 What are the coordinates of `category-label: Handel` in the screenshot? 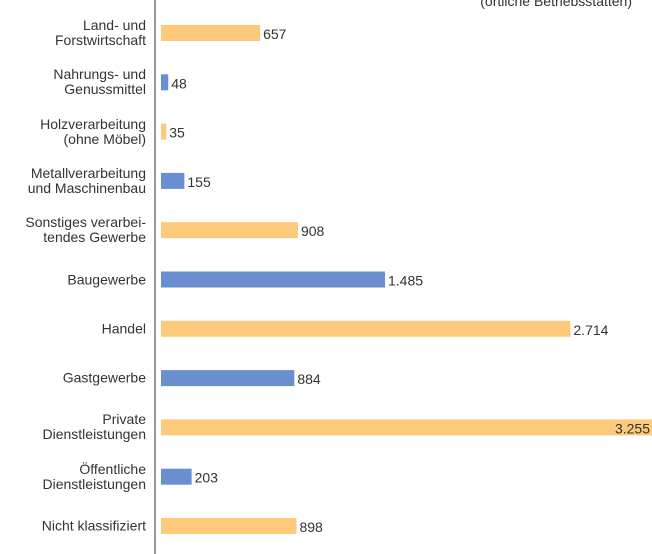 It's located at (123, 328).